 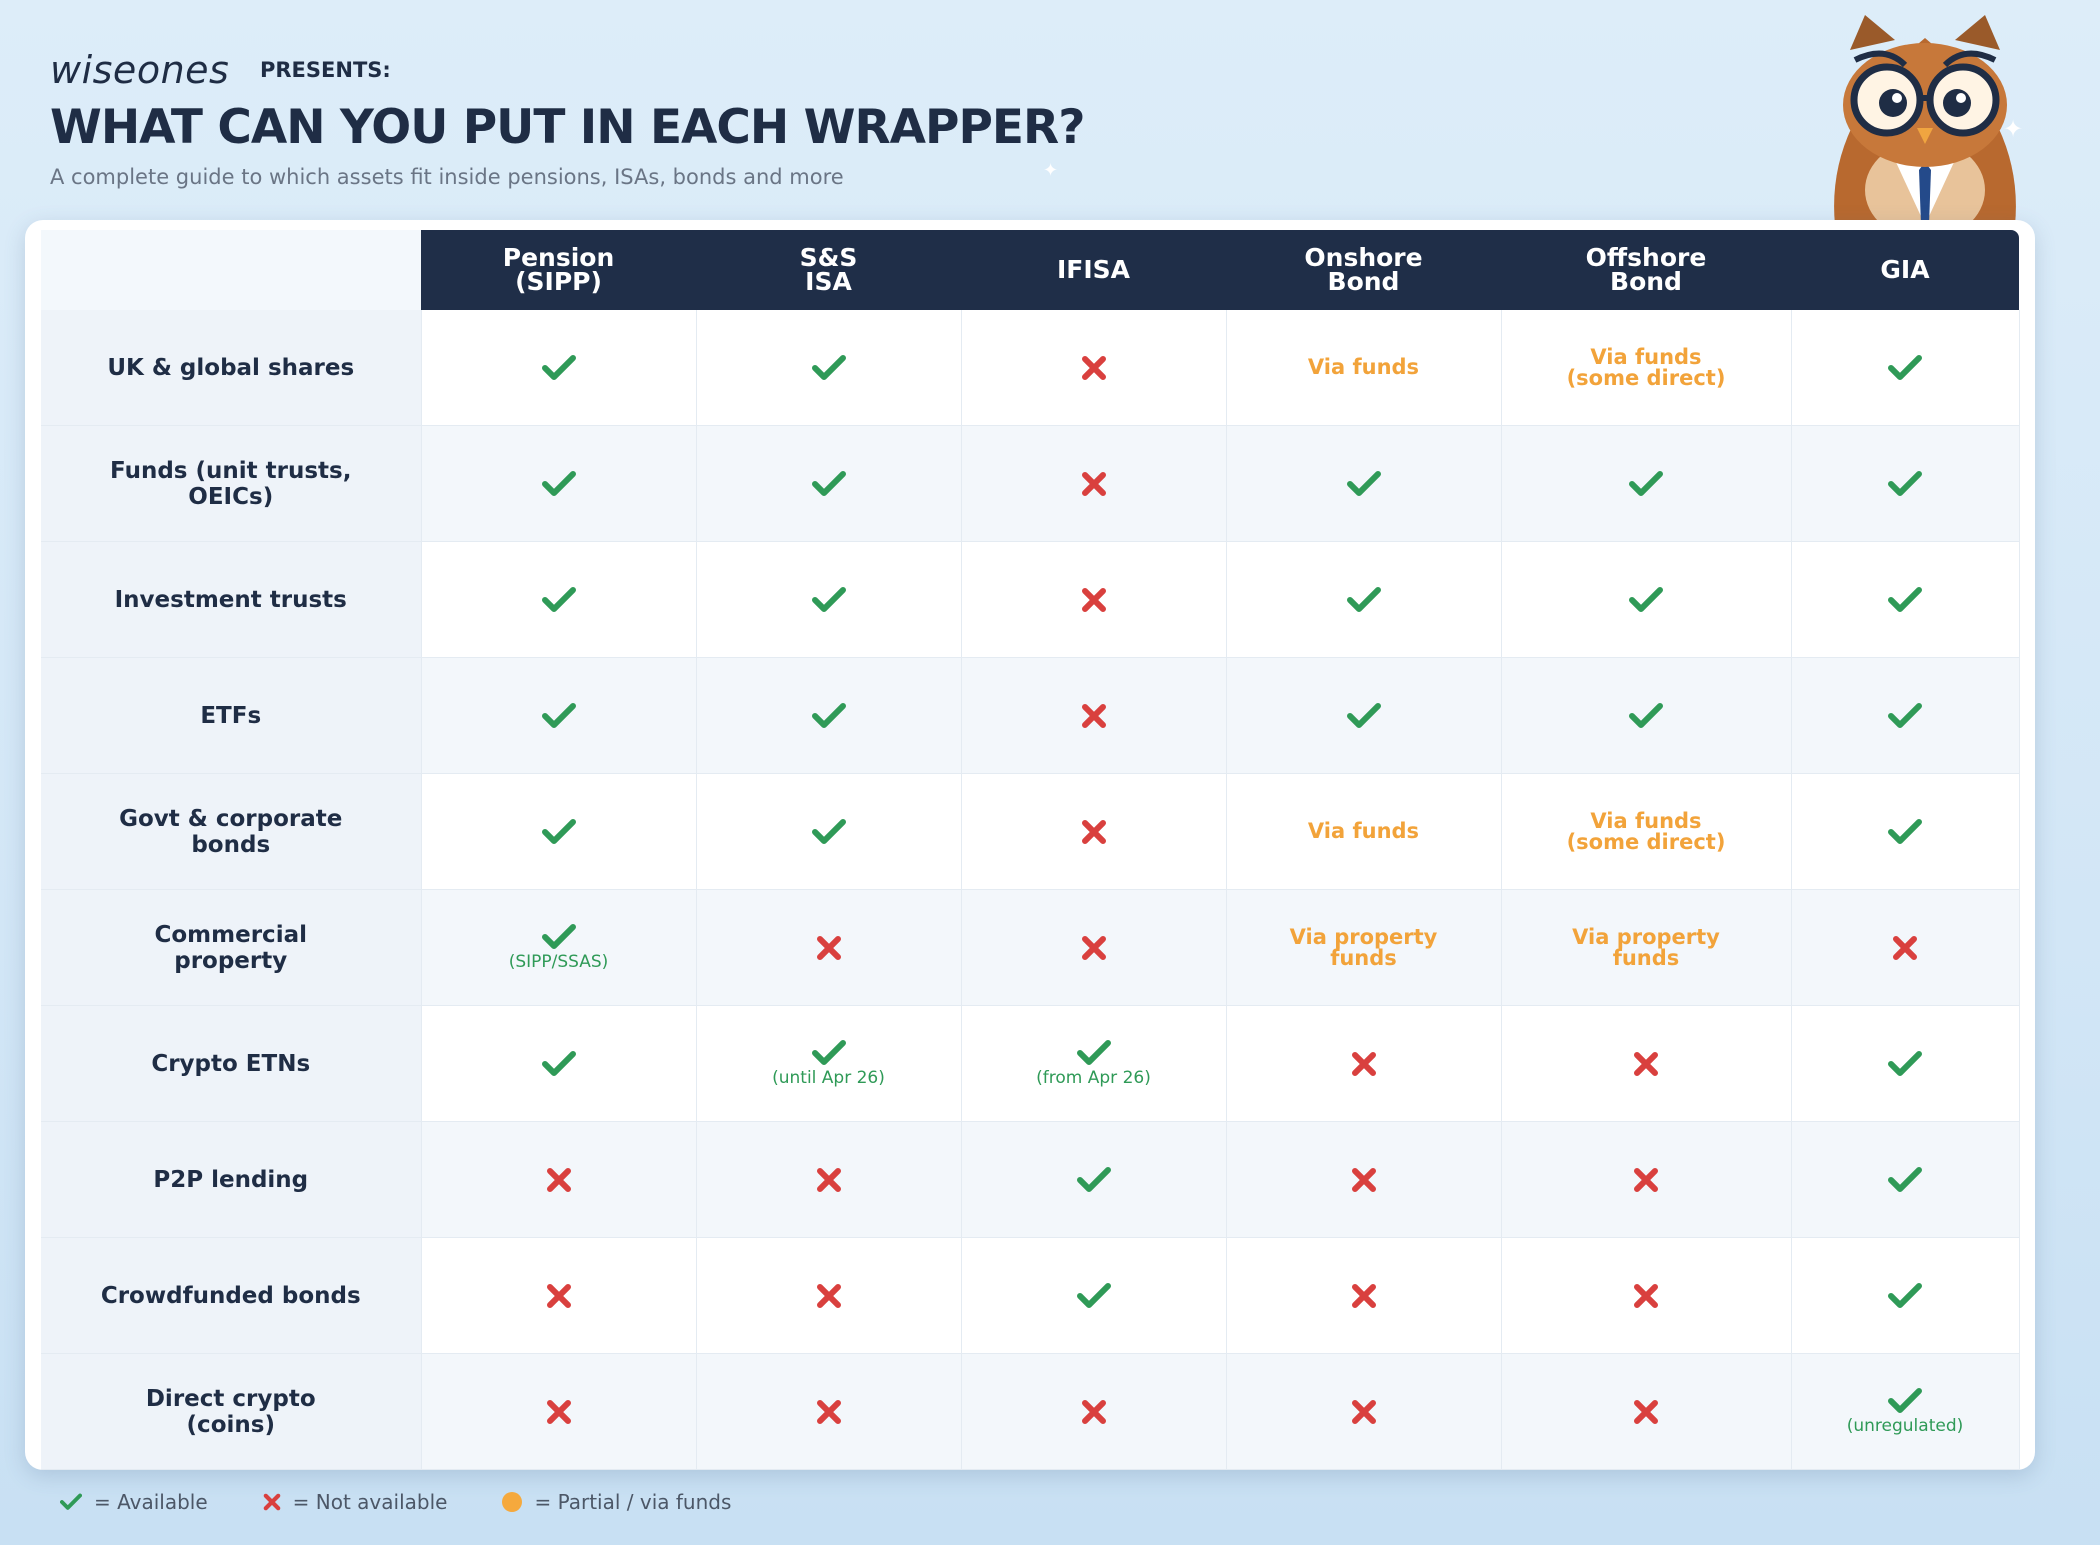 I want to click on table-cell: (until Apr 26), so click(x=829, y=1063).